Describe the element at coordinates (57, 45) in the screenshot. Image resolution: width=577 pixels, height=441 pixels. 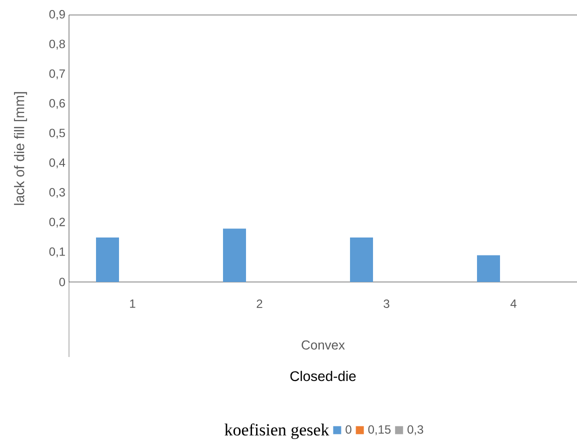
I see `y-tick-label: 0,8` at that location.